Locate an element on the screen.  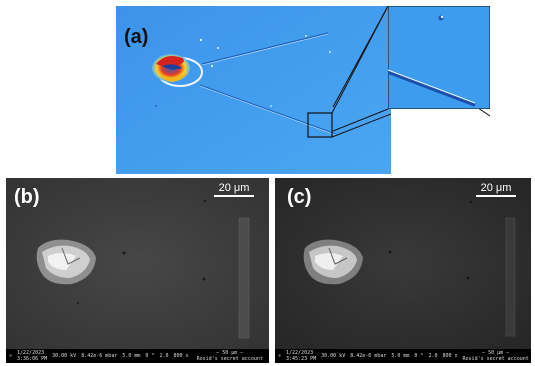
scale-bar-c-label: 20 μm is located at coordinates (496, 188).